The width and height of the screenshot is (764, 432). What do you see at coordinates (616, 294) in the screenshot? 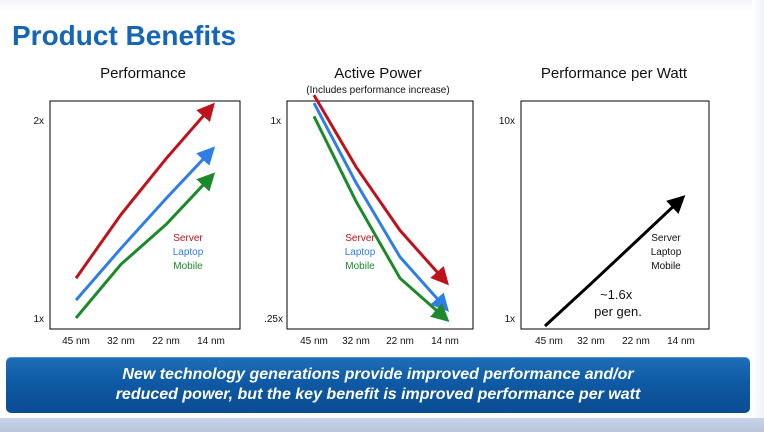
I see `growth-annotation-line1: ~1.6x` at bounding box center [616, 294].